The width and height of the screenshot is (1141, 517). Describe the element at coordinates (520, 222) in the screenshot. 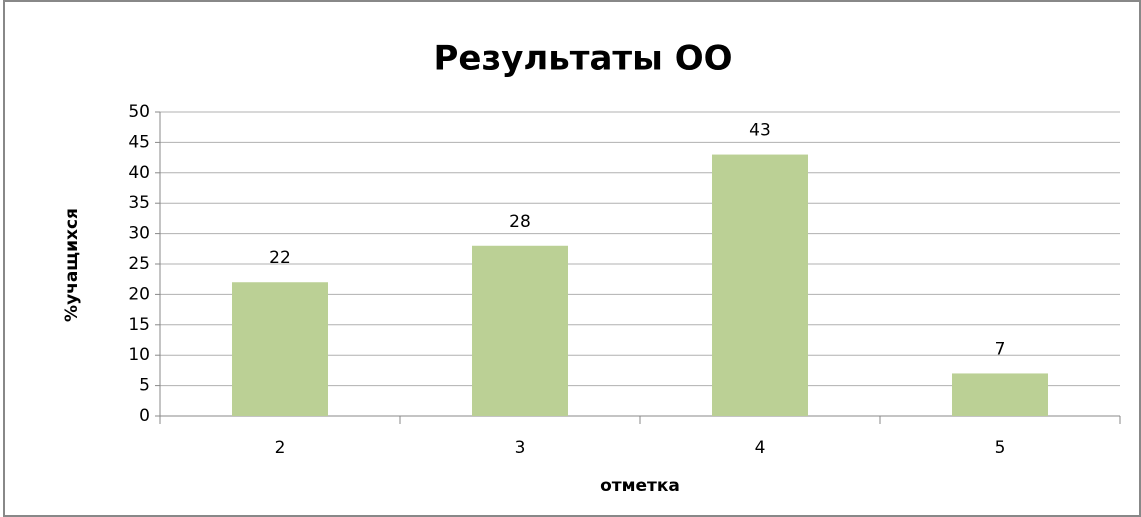

I see `data-label: 28` at that location.